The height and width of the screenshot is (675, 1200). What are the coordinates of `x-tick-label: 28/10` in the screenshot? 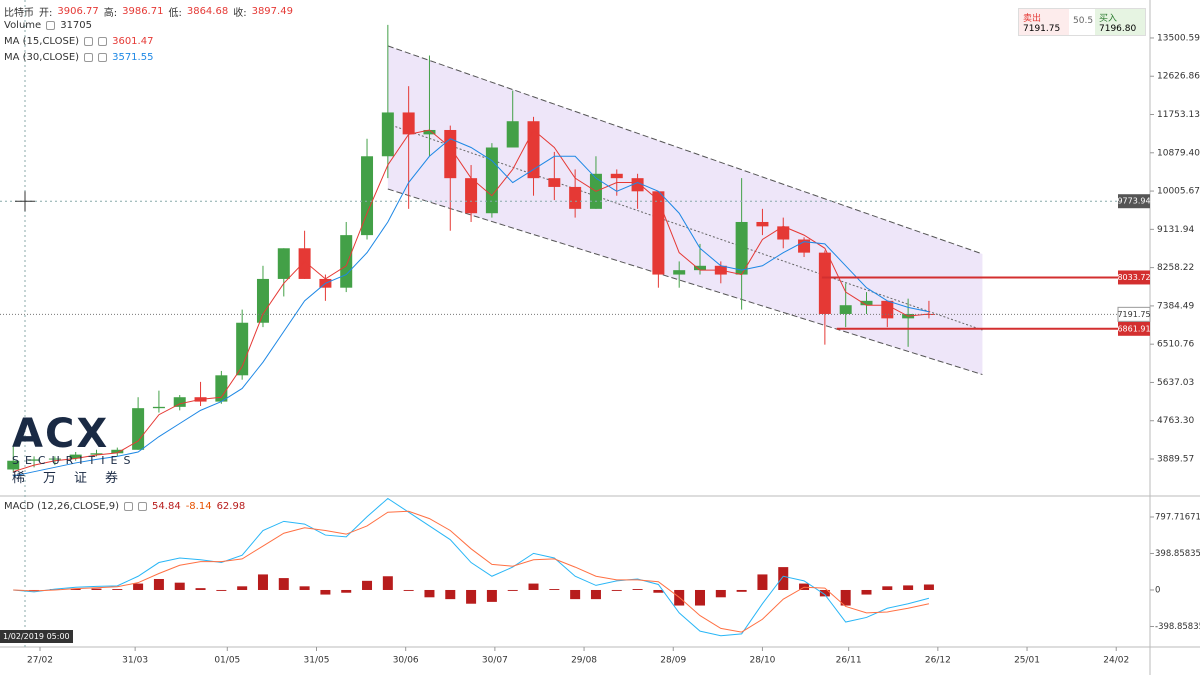 It's located at (762, 661).